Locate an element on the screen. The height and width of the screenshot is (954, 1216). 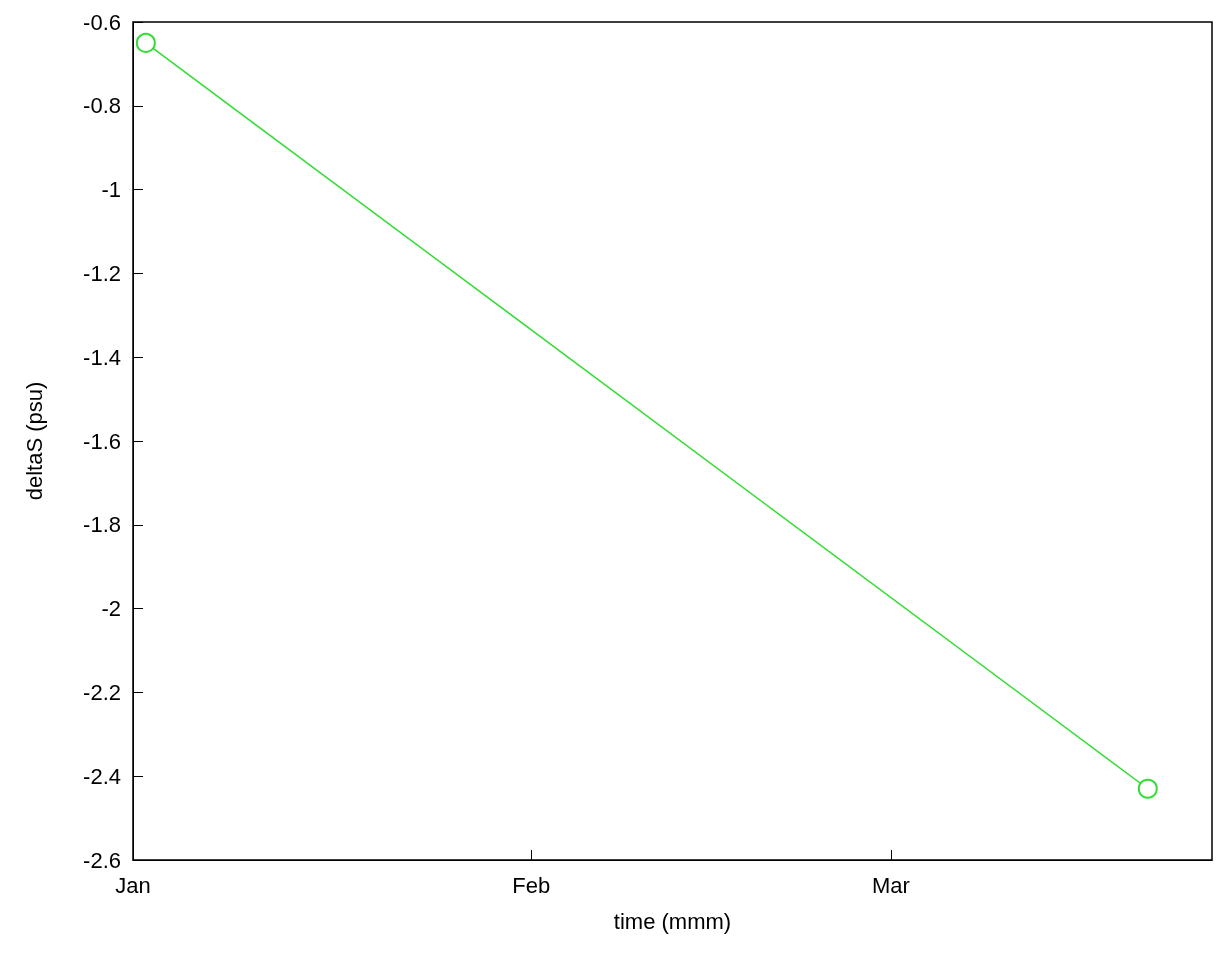
y-tick-label: -2.6 is located at coordinates (102, 860).